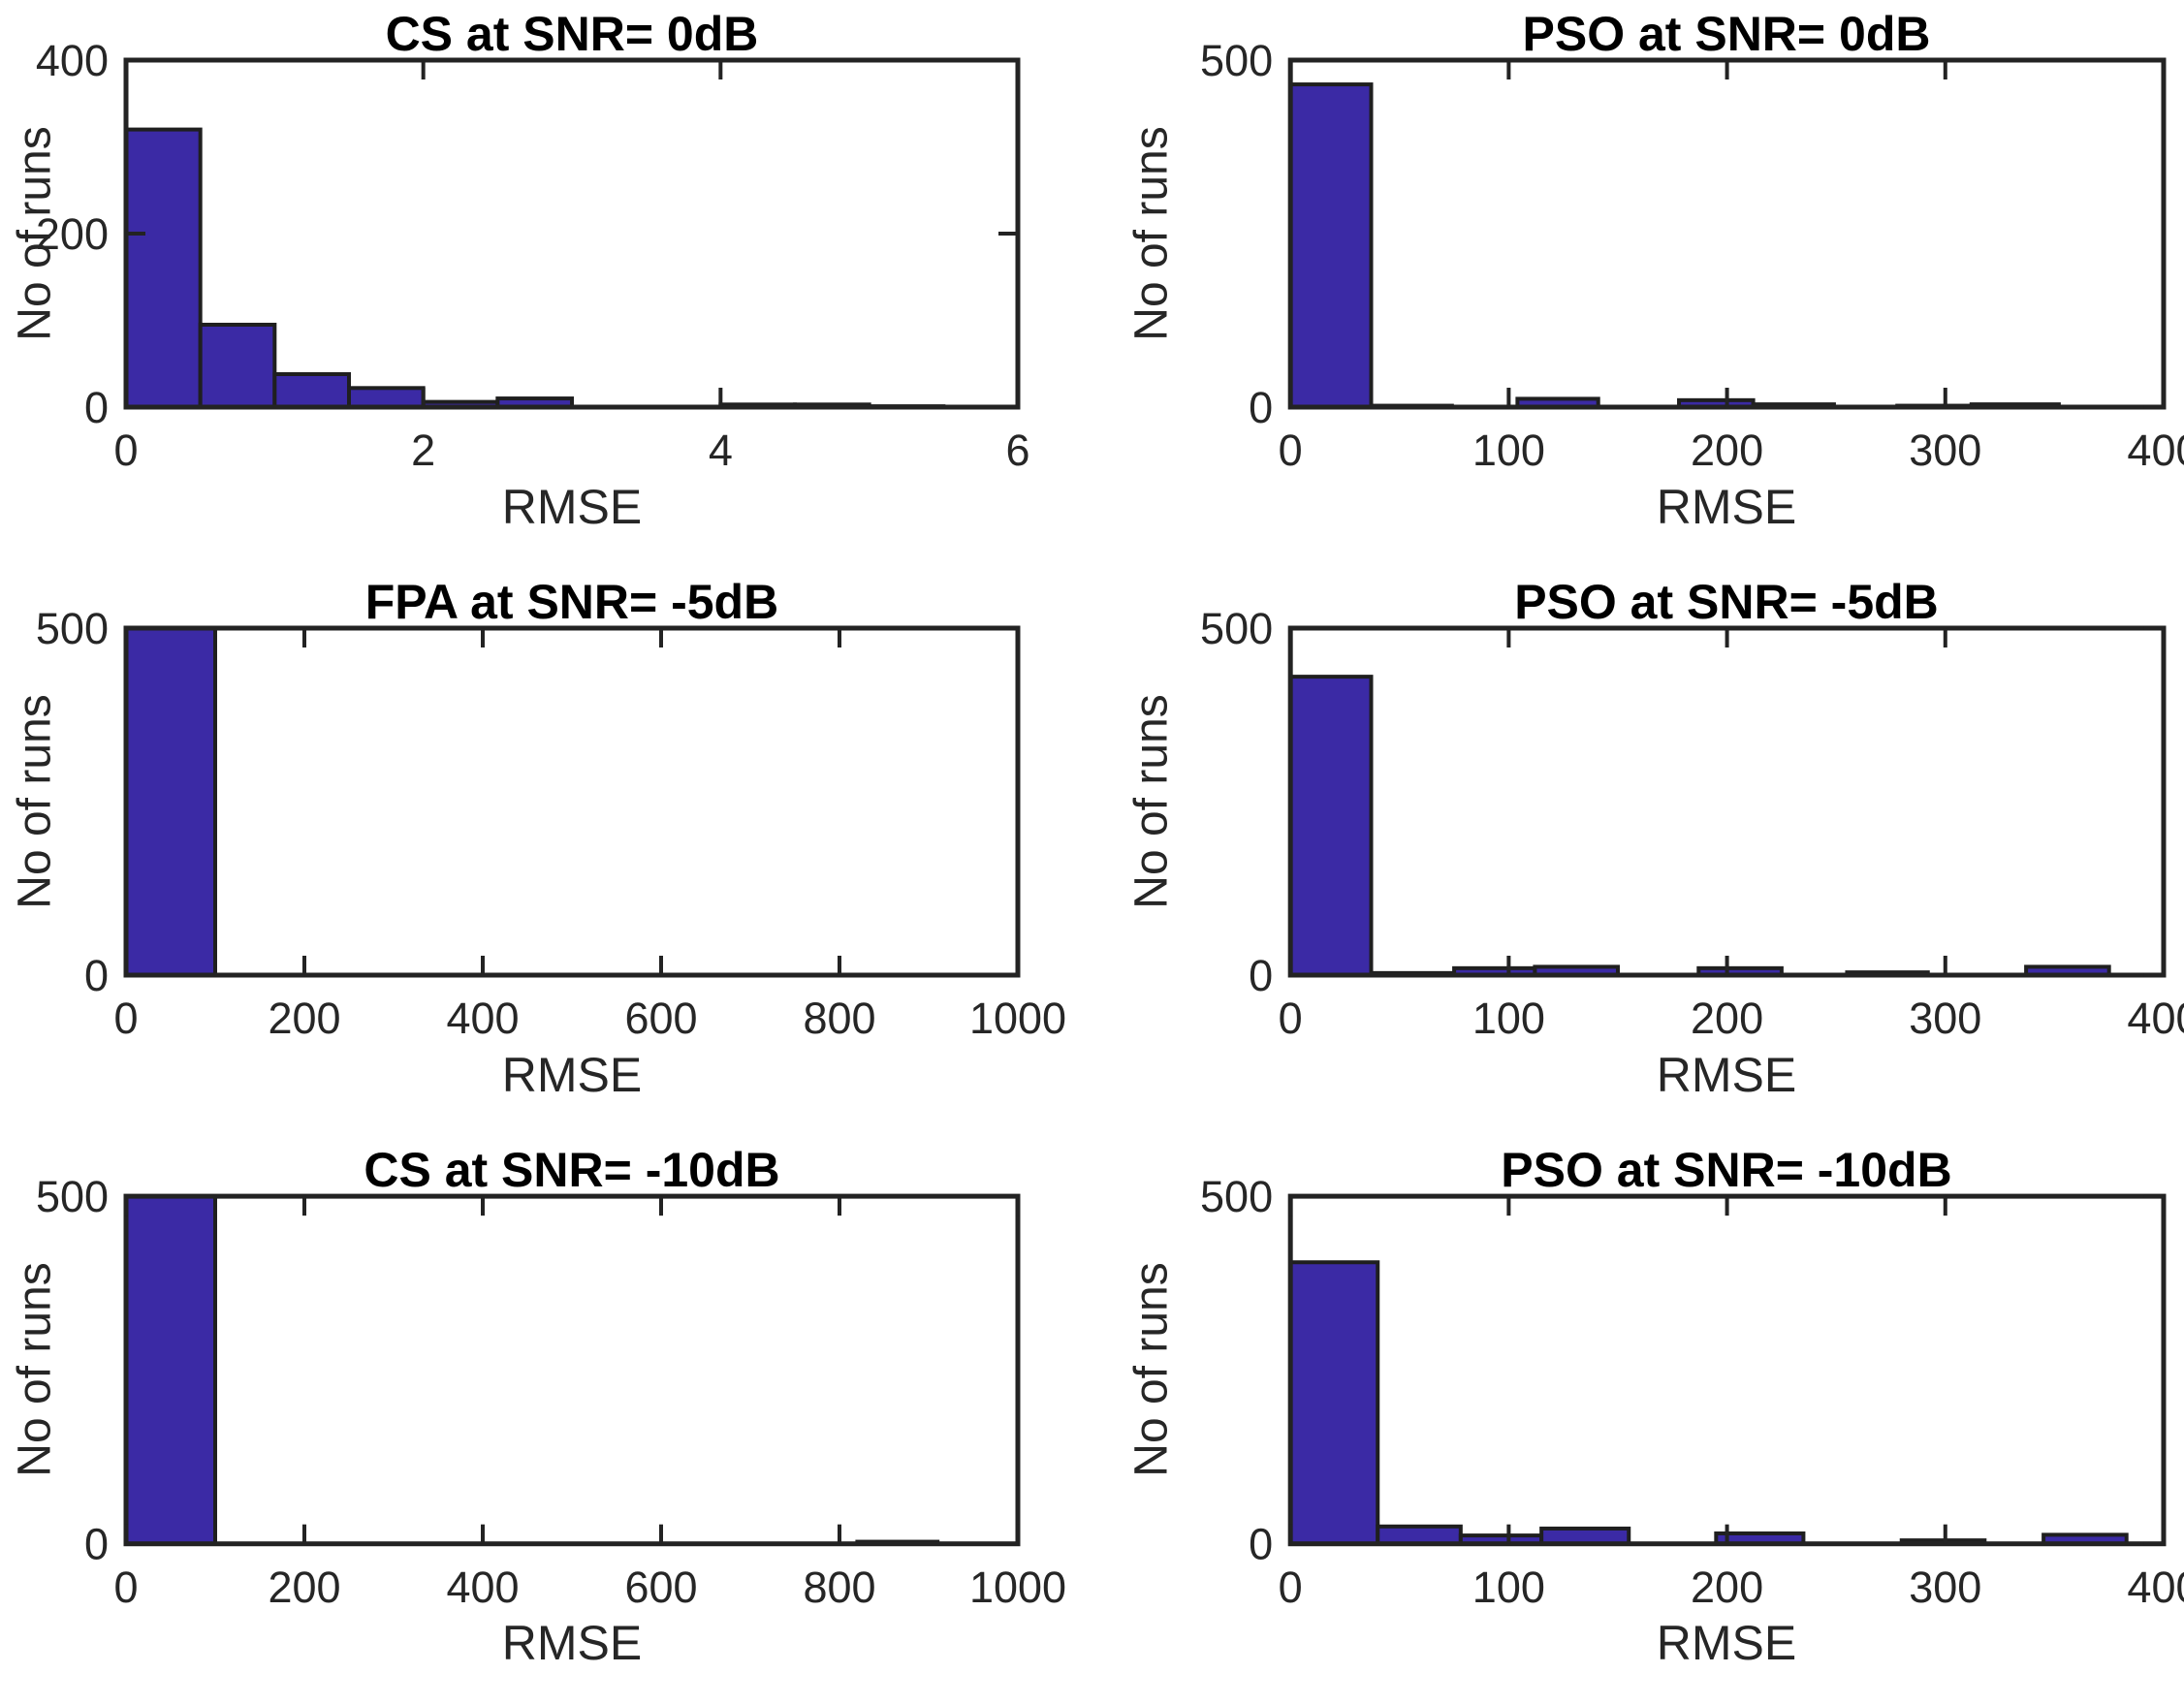 This screenshot has height=1705, width=2184. I want to click on svg-text: 6, so click(1017, 451).